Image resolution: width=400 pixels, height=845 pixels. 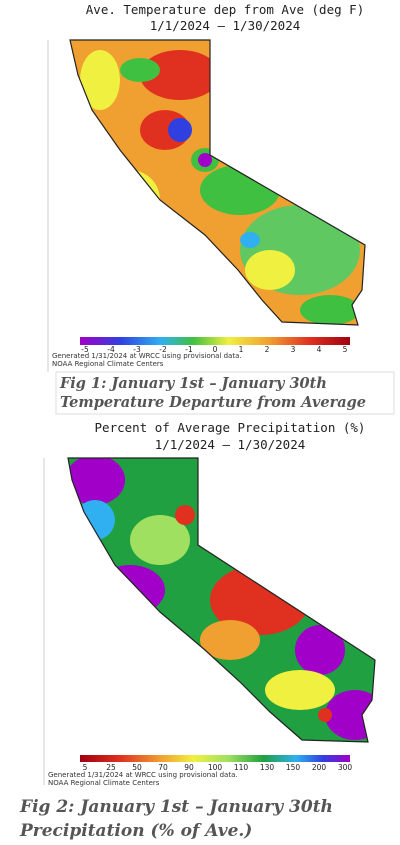 I want to click on scale-label: -4, so click(x=111, y=349).